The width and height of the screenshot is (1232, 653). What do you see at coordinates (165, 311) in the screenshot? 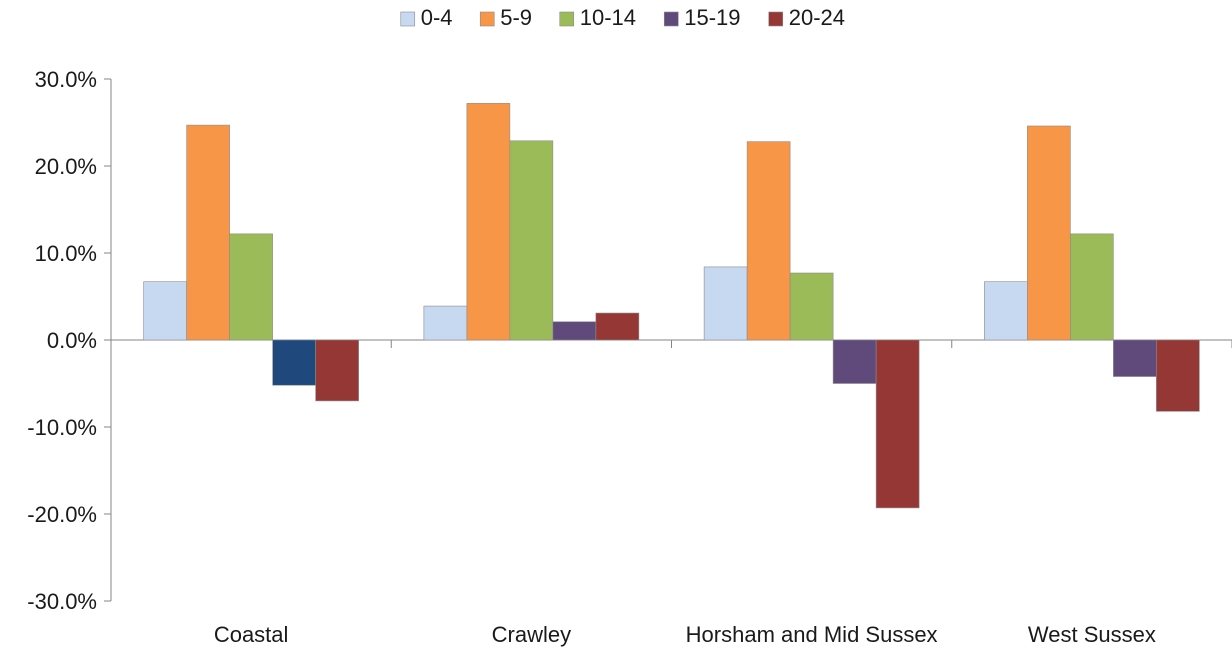
I see `bar-0-4-coastal` at bounding box center [165, 311].